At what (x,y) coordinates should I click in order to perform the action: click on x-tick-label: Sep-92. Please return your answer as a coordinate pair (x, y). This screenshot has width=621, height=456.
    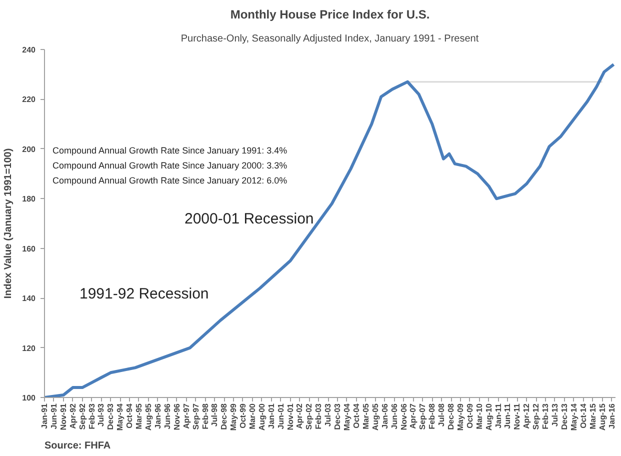
    Looking at the image, I should click on (82, 416).